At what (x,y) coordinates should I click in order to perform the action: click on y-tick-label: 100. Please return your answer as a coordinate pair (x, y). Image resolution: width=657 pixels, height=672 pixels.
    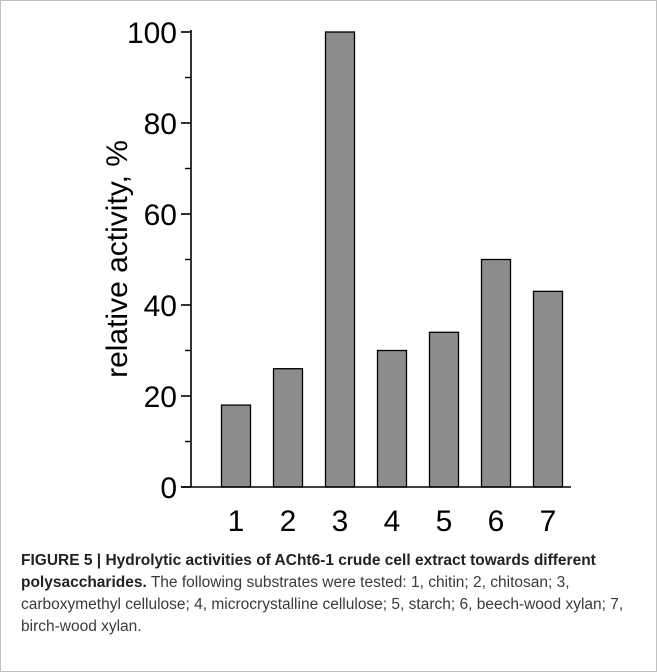
    Looking at the image, I should click on (152, 33).